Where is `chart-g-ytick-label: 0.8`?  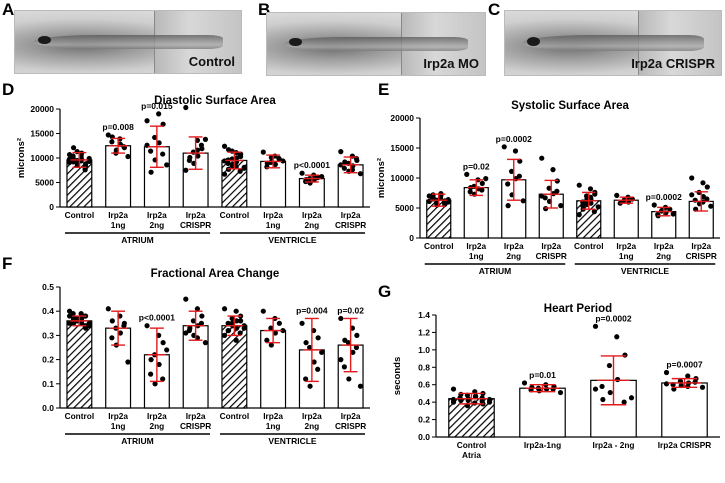 chart-g-ytick-label: 0.8 is located at coordinates (424, 367).